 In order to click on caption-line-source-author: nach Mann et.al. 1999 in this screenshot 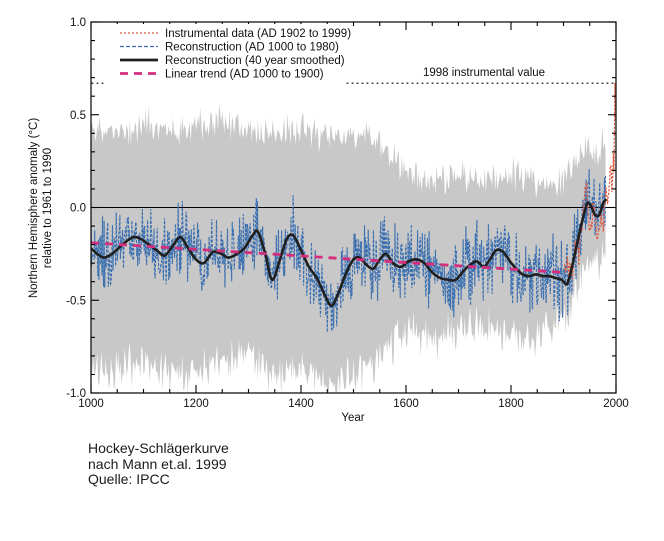, I will do `click(157, 463)`.